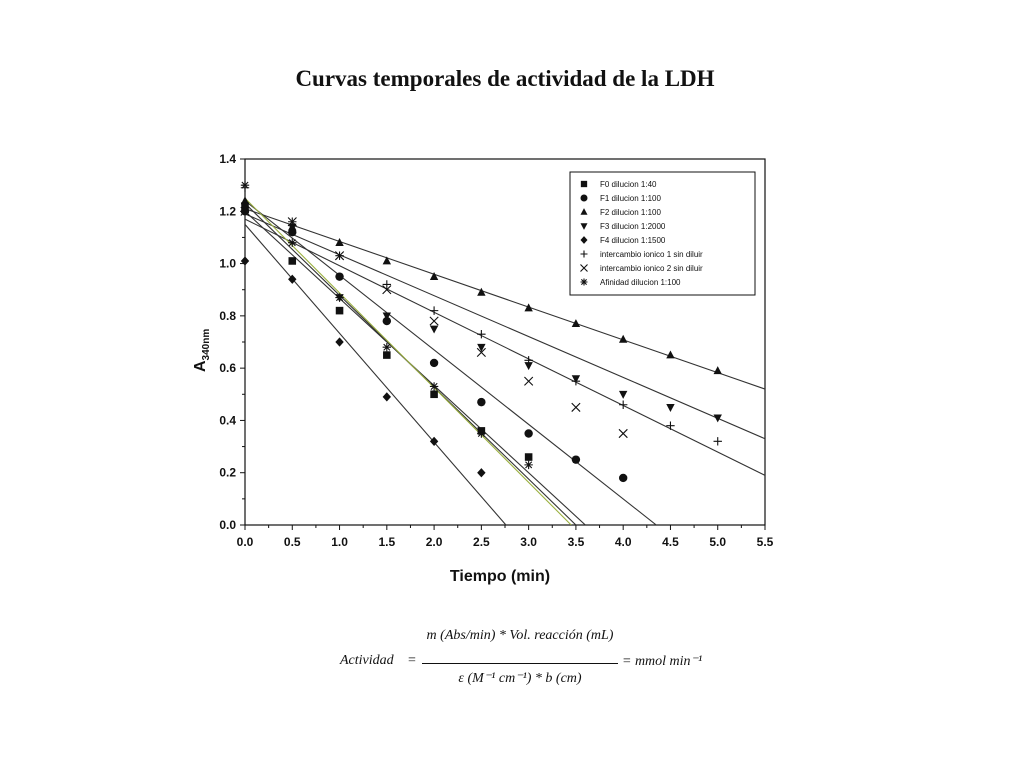 Image resolution: width=1024 pixels, height=768 pixels. What do you see at coordinates (640, 282) in the screenshot?
I see `legend-item-label: Afinidad dilucion 1:100` at bounding box center [640, 282].